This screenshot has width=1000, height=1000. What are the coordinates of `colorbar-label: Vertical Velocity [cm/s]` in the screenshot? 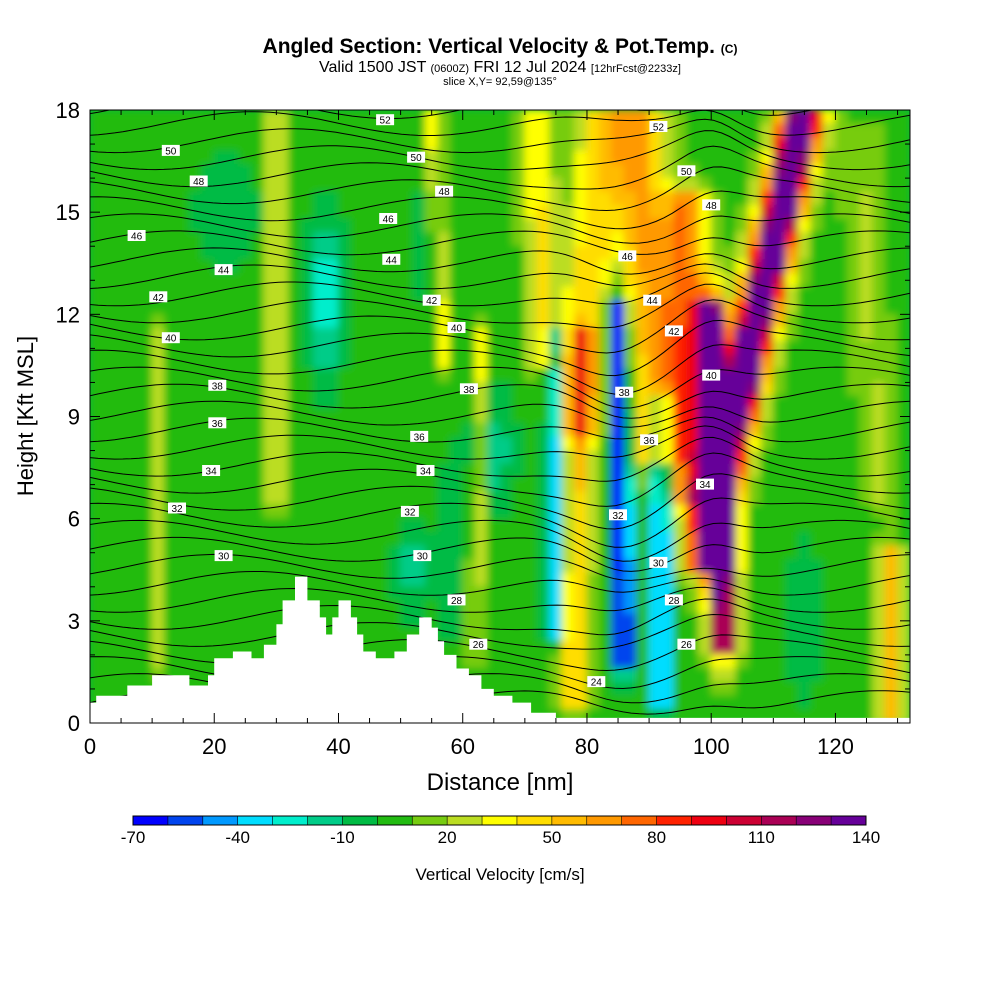 It's located at (499, 874).